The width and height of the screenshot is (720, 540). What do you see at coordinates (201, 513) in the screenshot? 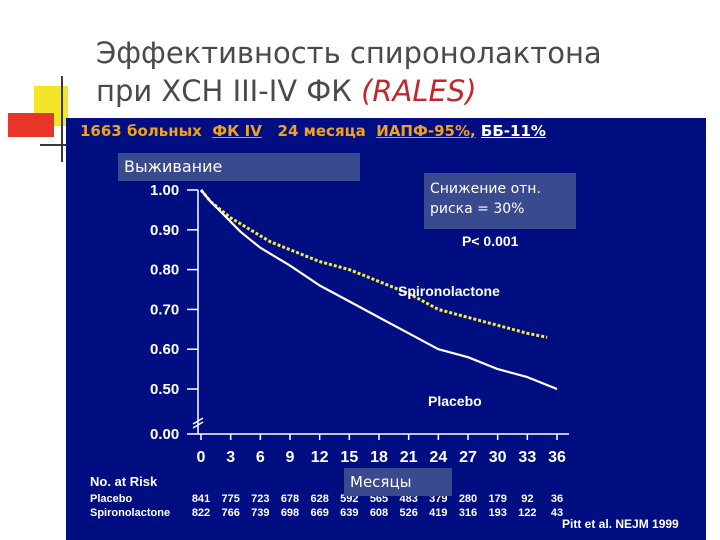
I see `risk-table-cell: 822` at bounding box center [201, 513].